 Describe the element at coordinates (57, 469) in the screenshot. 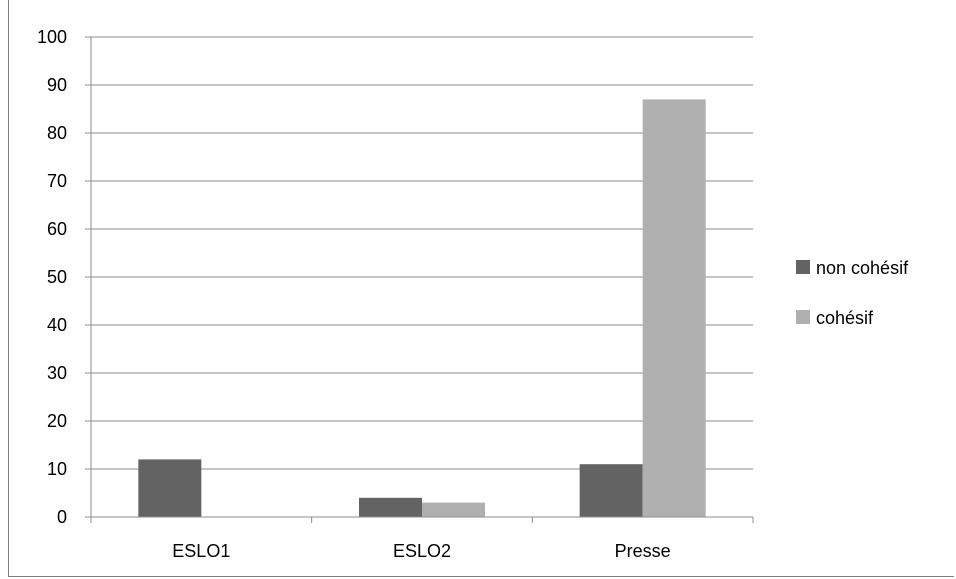

I see `y-tick-label: 10` at that location.